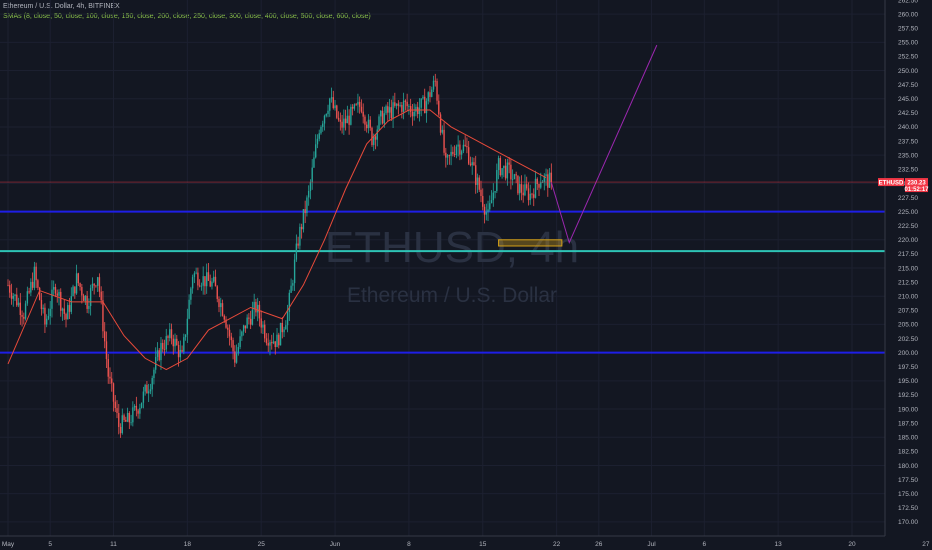 Image resolution: width=932 pixels, height=550 pixels. What do you see at coordinates (50, 544) in the screenshot?
I see `time-tick-label: 5` at bounding box center [50, 544].